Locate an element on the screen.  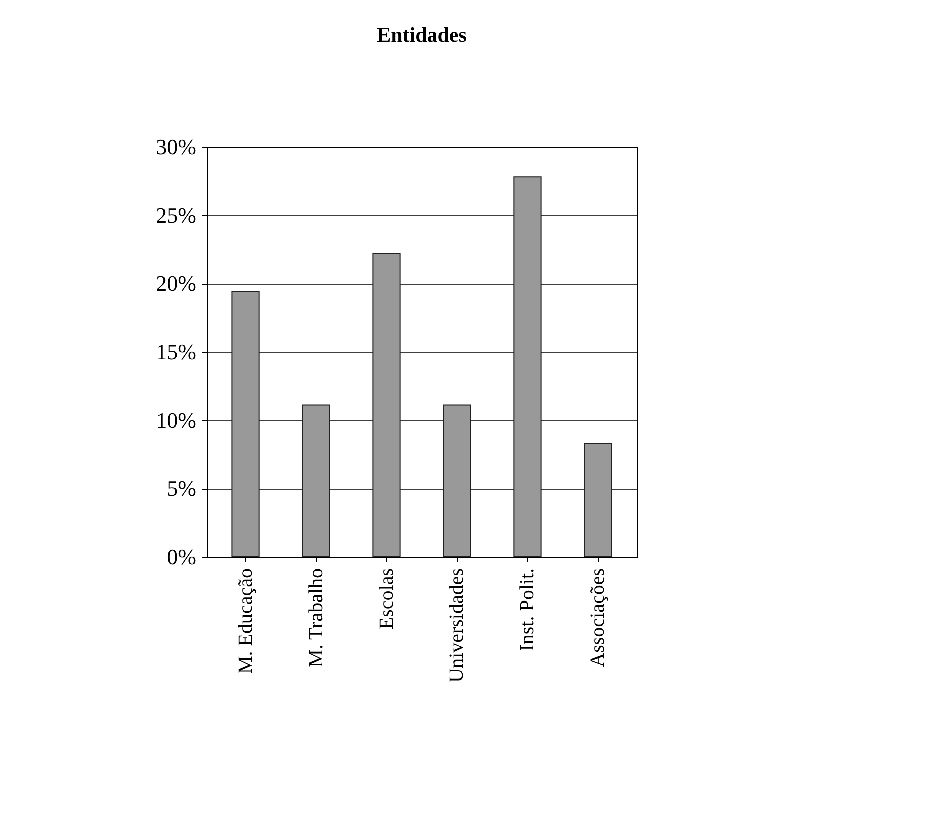
y-tick-label: 5% is located at coordinates (181, 489).